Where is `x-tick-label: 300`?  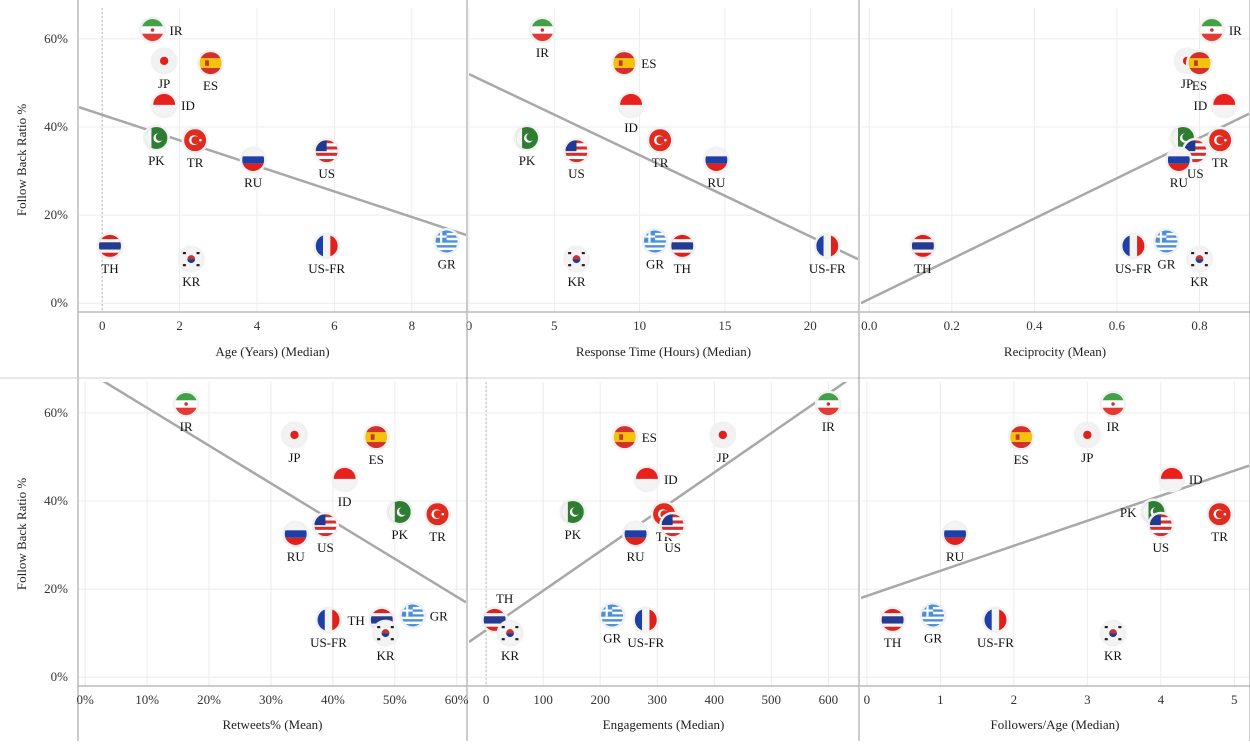
x-tick-label: 300 is located at coordinates (657, 699).